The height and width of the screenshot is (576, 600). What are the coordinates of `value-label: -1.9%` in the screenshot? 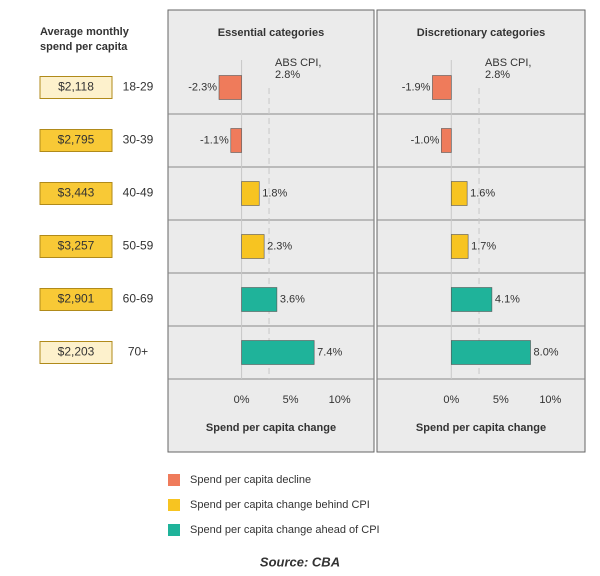 It's located at (416, 87).